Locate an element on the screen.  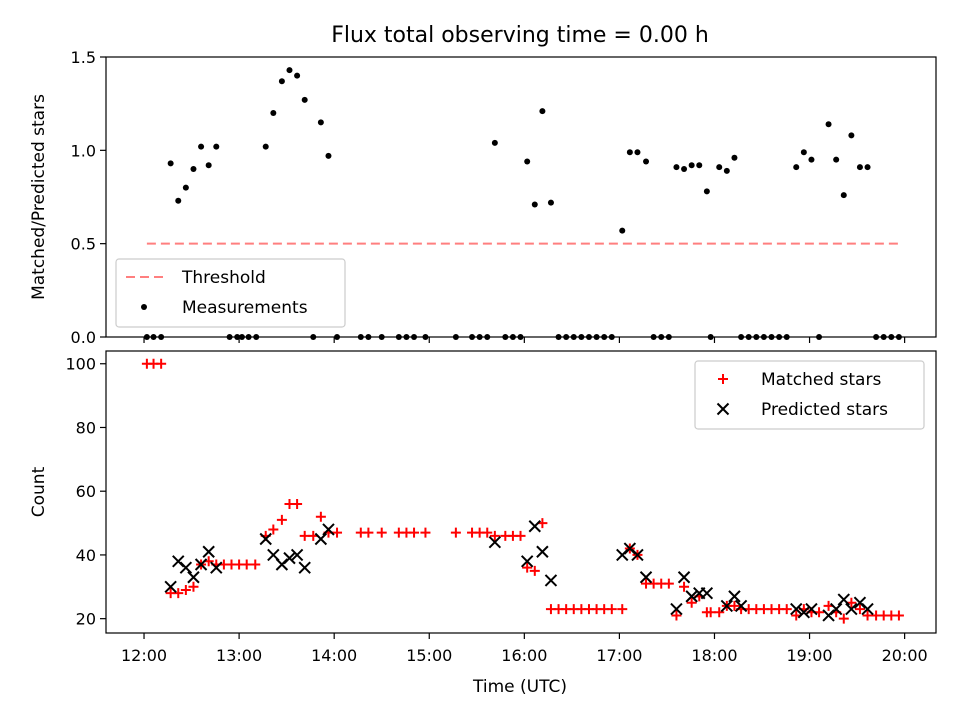
legend-matched-swatch is located at coordinates (723, 379).